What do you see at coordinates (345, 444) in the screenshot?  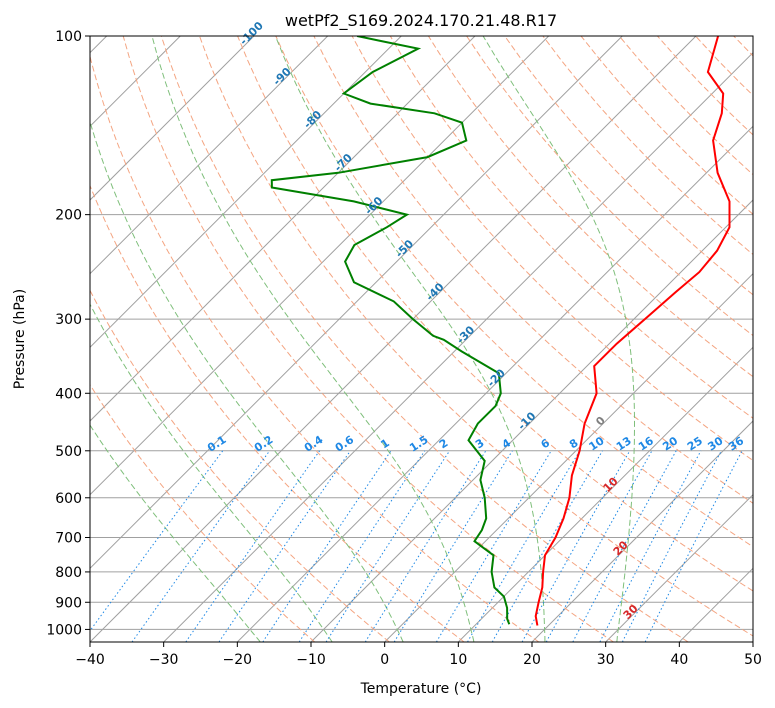 I see `mixing-ratio-label: 0.6` at bounding box center [345, 444].